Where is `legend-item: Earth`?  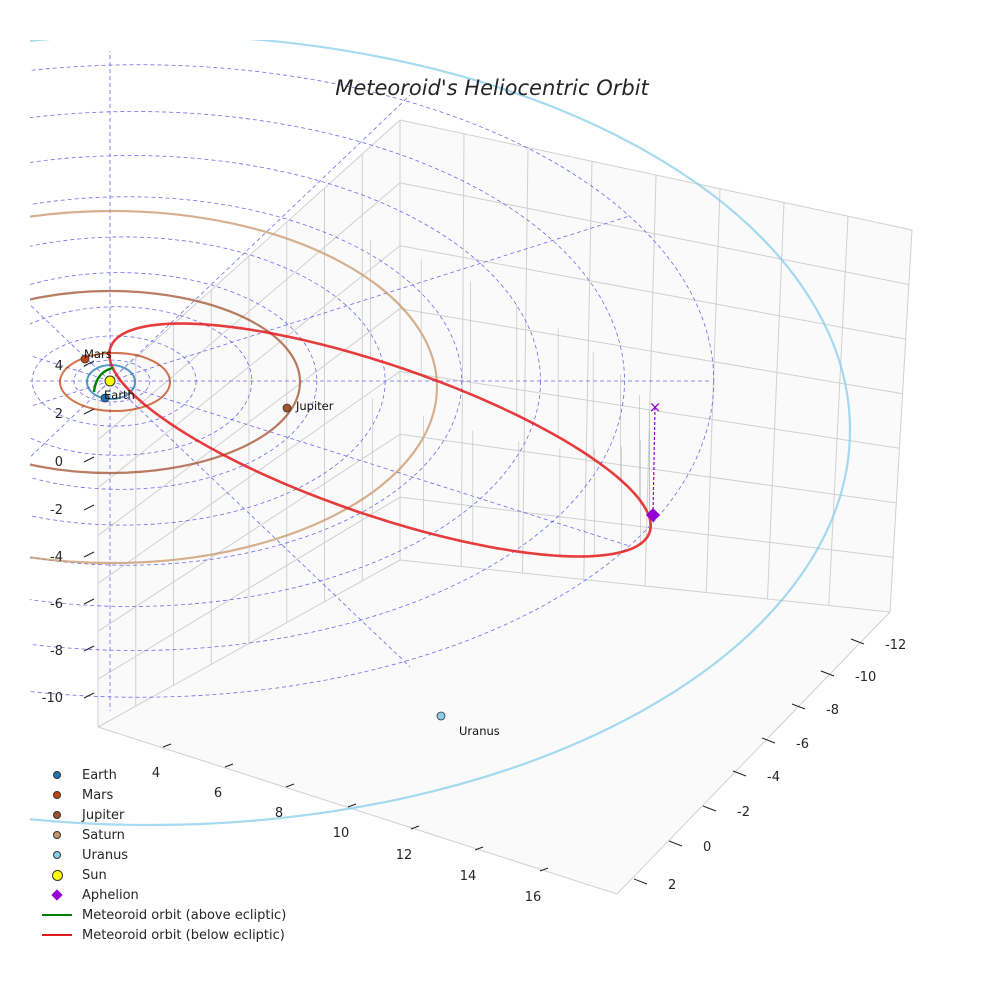 legend-item: Earth is located at coordinates (163, 775).